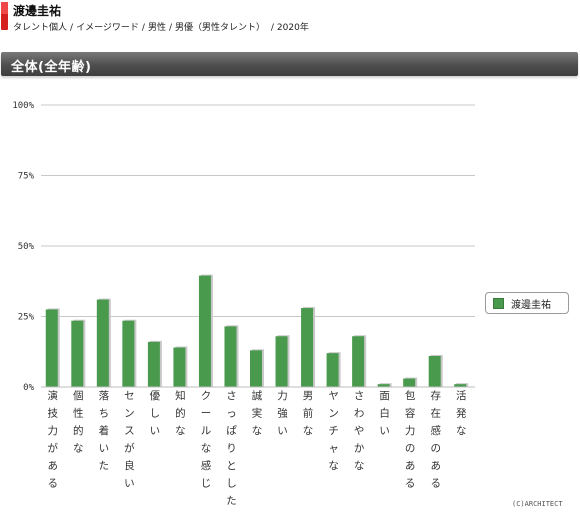 Image resolution: width=580 pixels, height=515 pixels. Describe the element at coordinates (155, 413) in the screenshot. I see `x-tick-label: 優しい` at that location.